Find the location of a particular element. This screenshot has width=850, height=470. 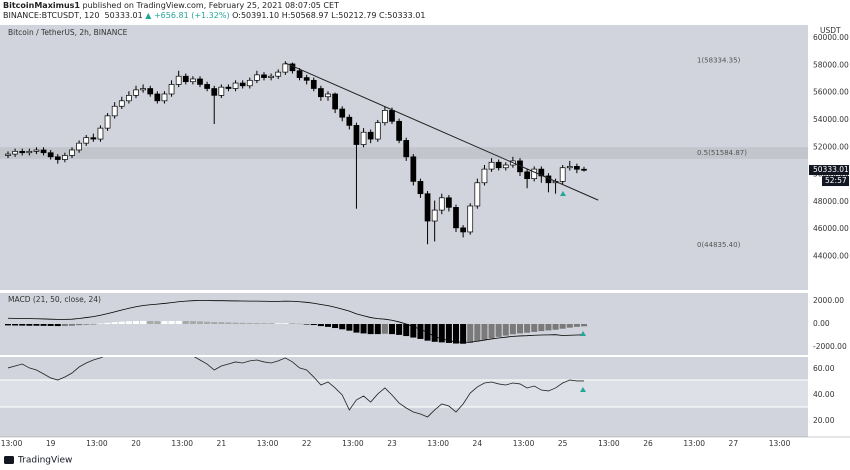

x-tick-label: 27 is located at coordinates (734, 443).